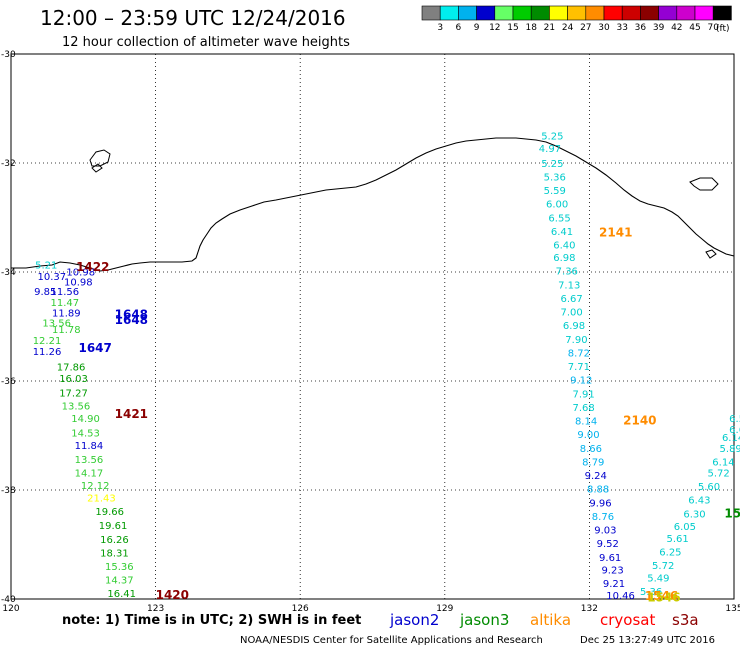  What do you see at coordinates (512, 28) in the screenshot?
I see `colorbar-tick-label: 15` at bounding box center [512, 28].